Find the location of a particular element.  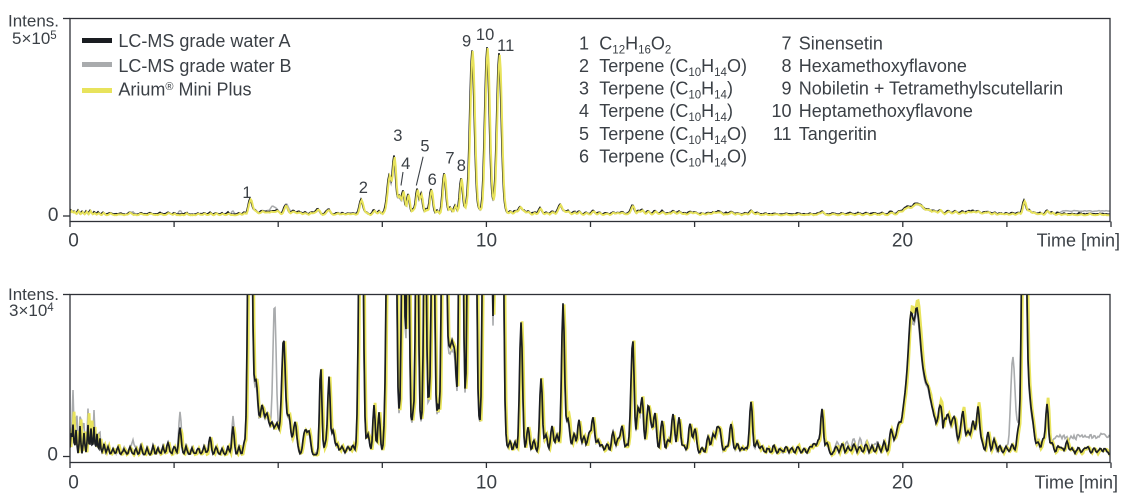

svg-text: Hexamethoxyflavone is located at coordinates (883, 66).